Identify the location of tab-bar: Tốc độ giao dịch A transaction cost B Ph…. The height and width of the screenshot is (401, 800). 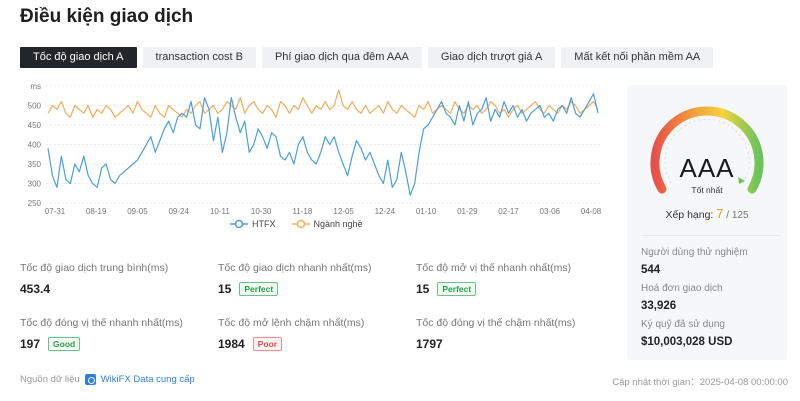
(367, 57).